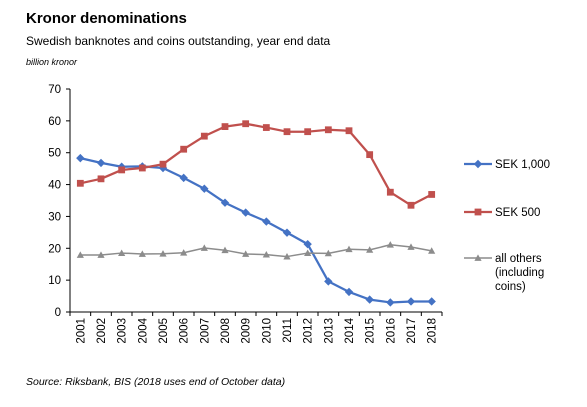 This screenshot has height=407, width=587. What do you see at coordinates (54, 154) in the screenshot?
I see `y-tick-label: 50` at bounding box center [54, 154].